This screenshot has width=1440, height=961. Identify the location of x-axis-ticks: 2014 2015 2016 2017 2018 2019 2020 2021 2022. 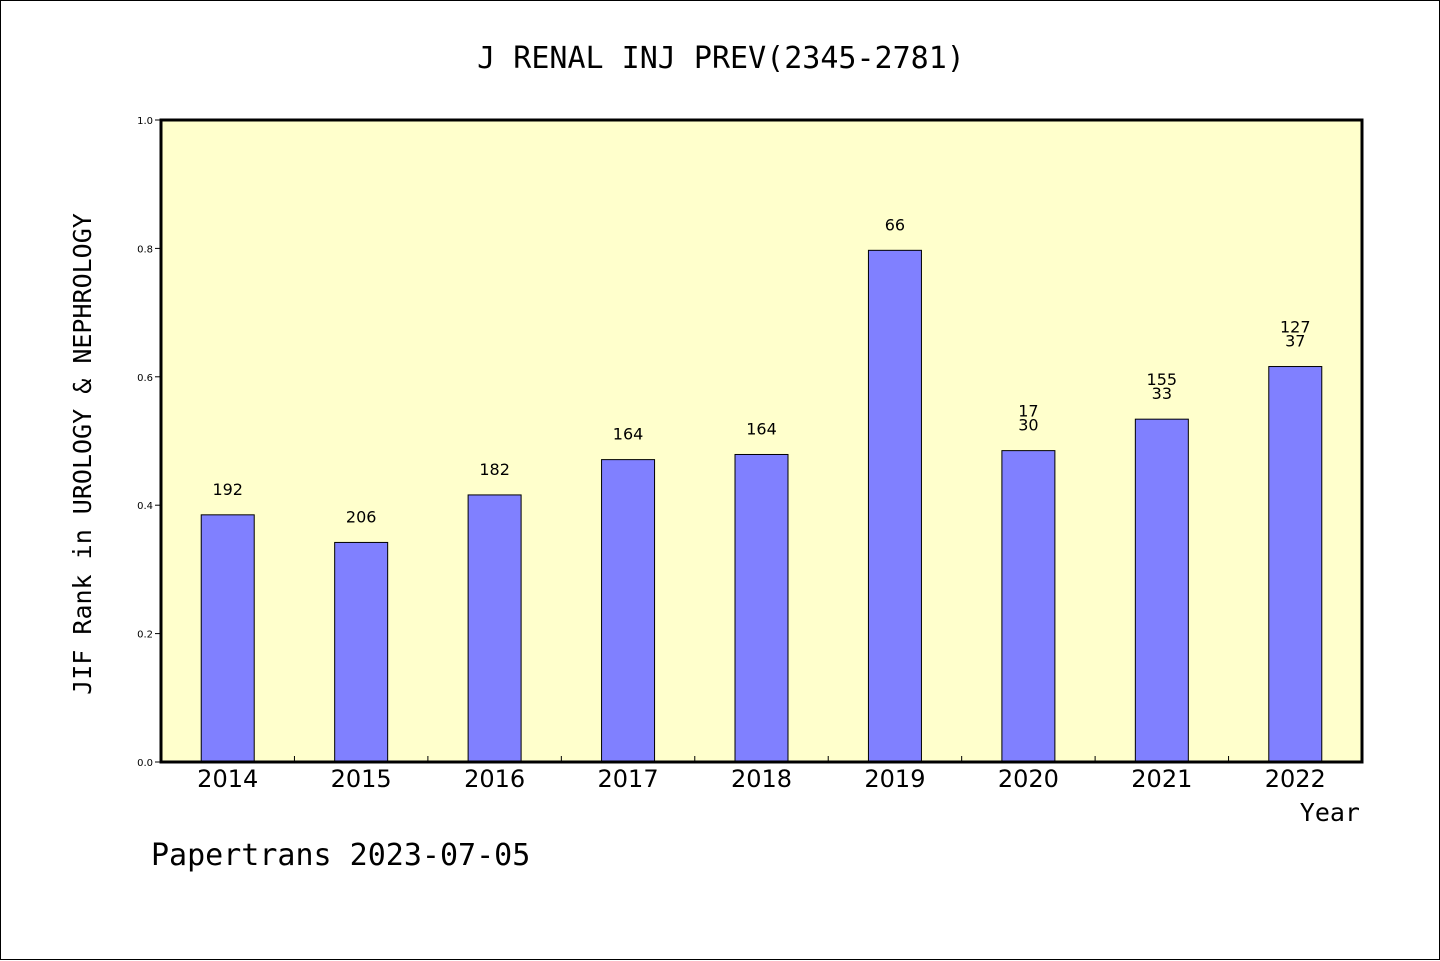
(761, 774).